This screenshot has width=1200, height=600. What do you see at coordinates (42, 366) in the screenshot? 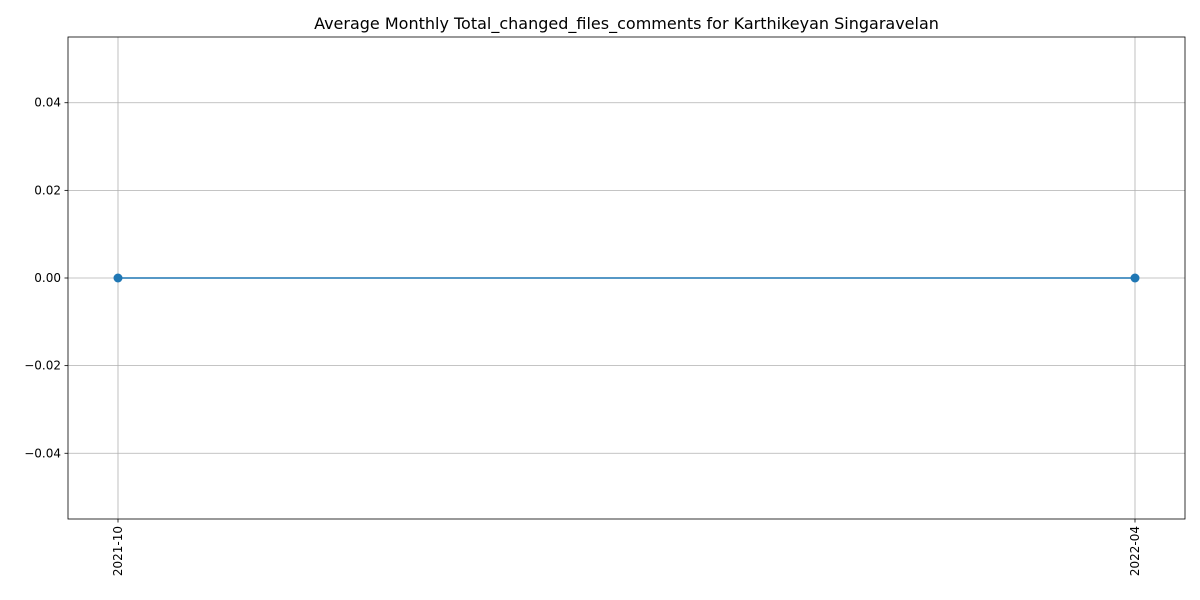
I see `y-tick-label: −0.02` at bounding box center [42, 366].